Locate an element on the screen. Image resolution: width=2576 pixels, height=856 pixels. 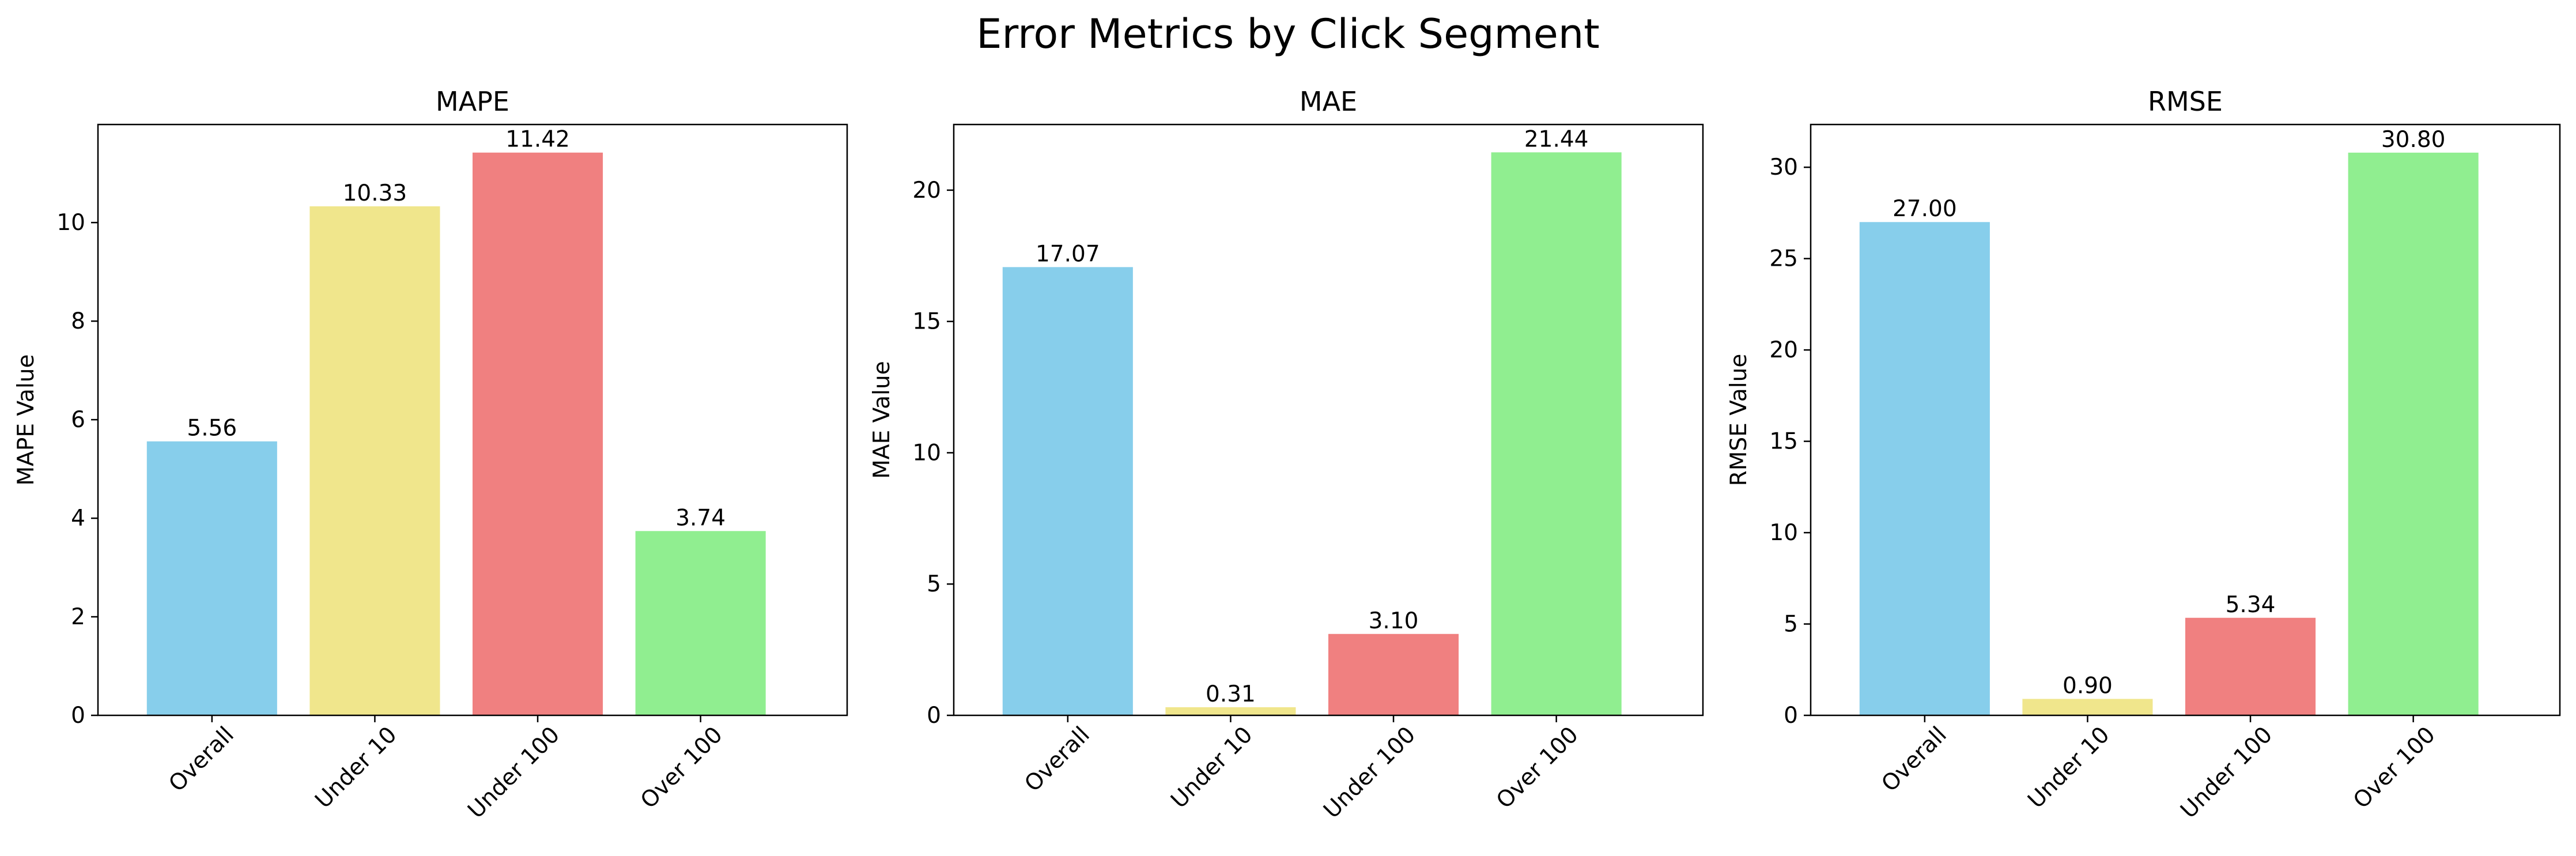
chart-rmse-ytick-label-6: 30 is located at coordinates (1783, 167).